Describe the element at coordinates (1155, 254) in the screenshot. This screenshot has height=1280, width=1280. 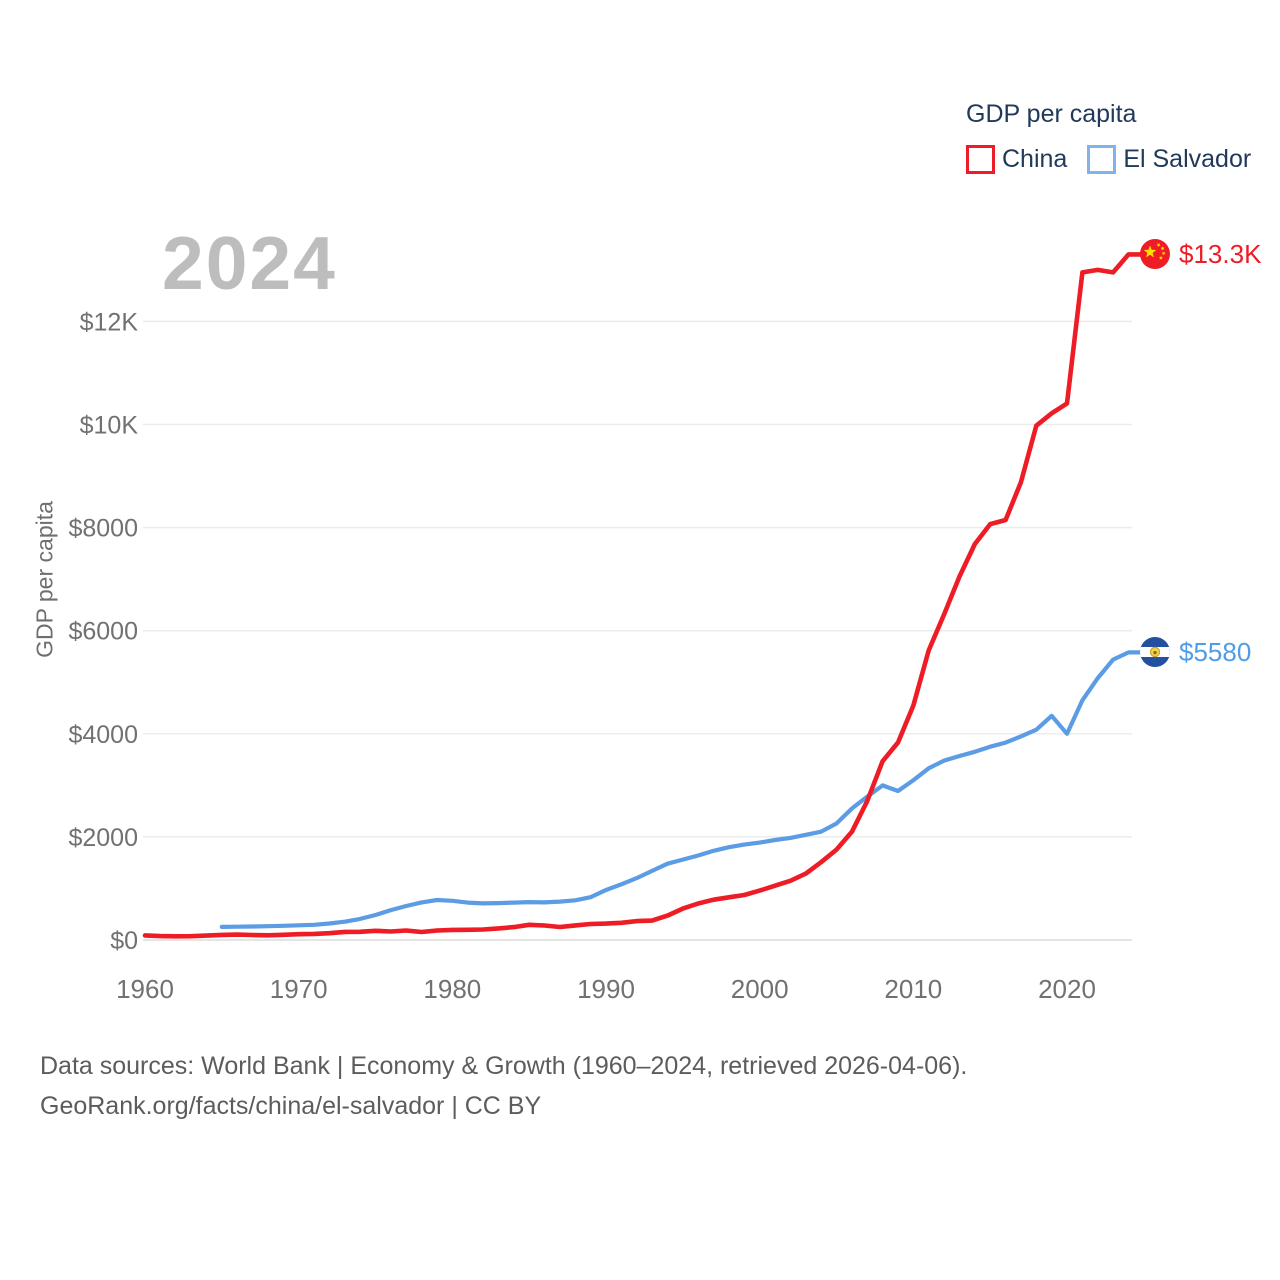
I see `china-flag-icon` at that location.